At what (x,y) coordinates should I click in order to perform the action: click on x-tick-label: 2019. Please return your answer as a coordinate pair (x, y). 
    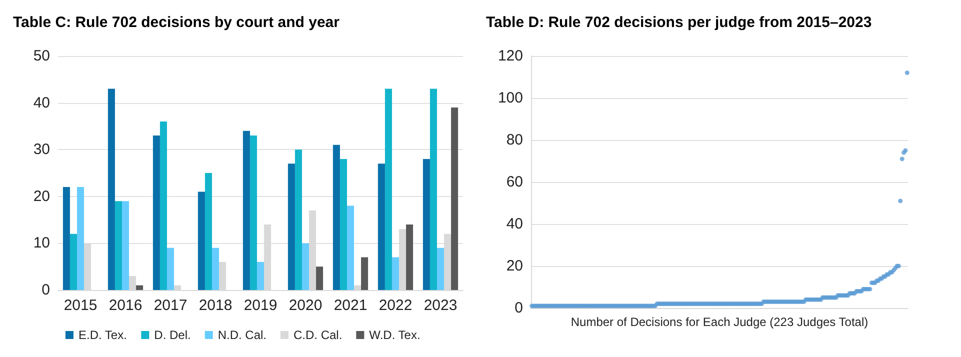
    Looking at the image, I should click on (261, 305).